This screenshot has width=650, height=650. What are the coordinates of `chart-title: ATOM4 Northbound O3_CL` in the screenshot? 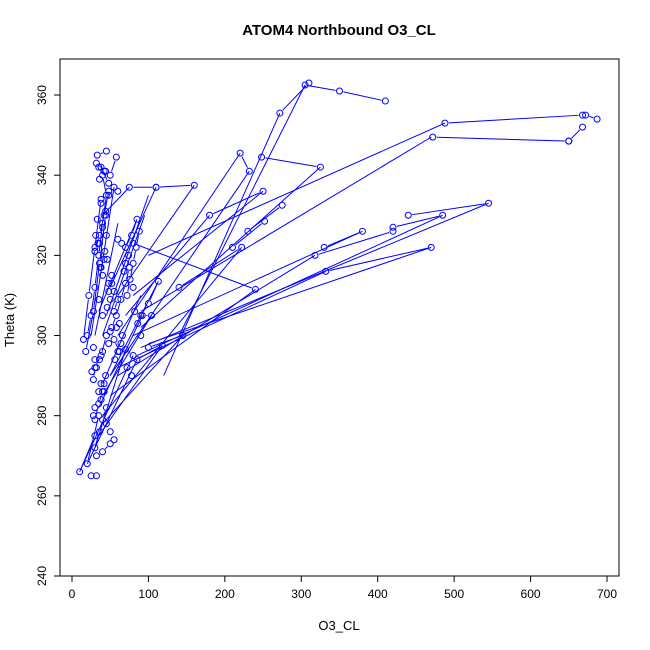 It's located at (339, 30).